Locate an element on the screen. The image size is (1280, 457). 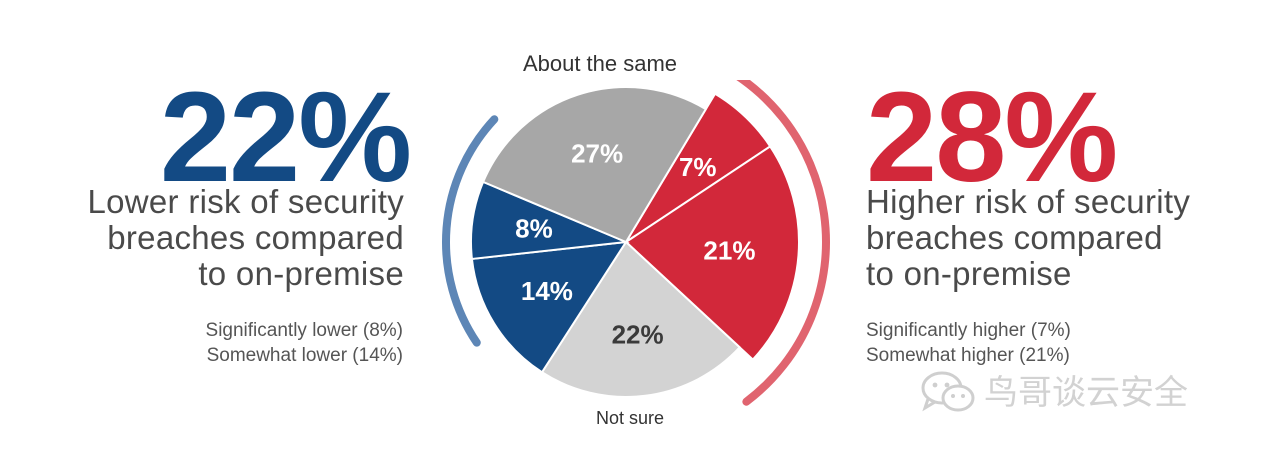
pie-slice-label: 21% is located at coordinates (729, 250).